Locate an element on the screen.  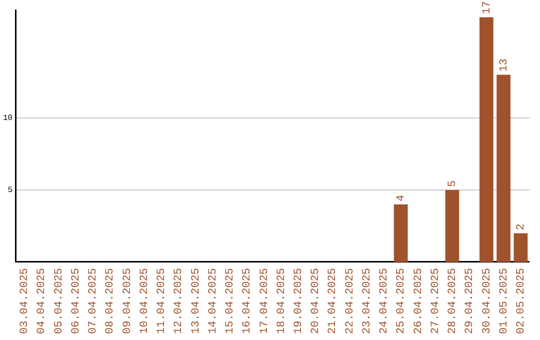
x-tick-label: 17.04.2025 is located at coordinates (264, 301).